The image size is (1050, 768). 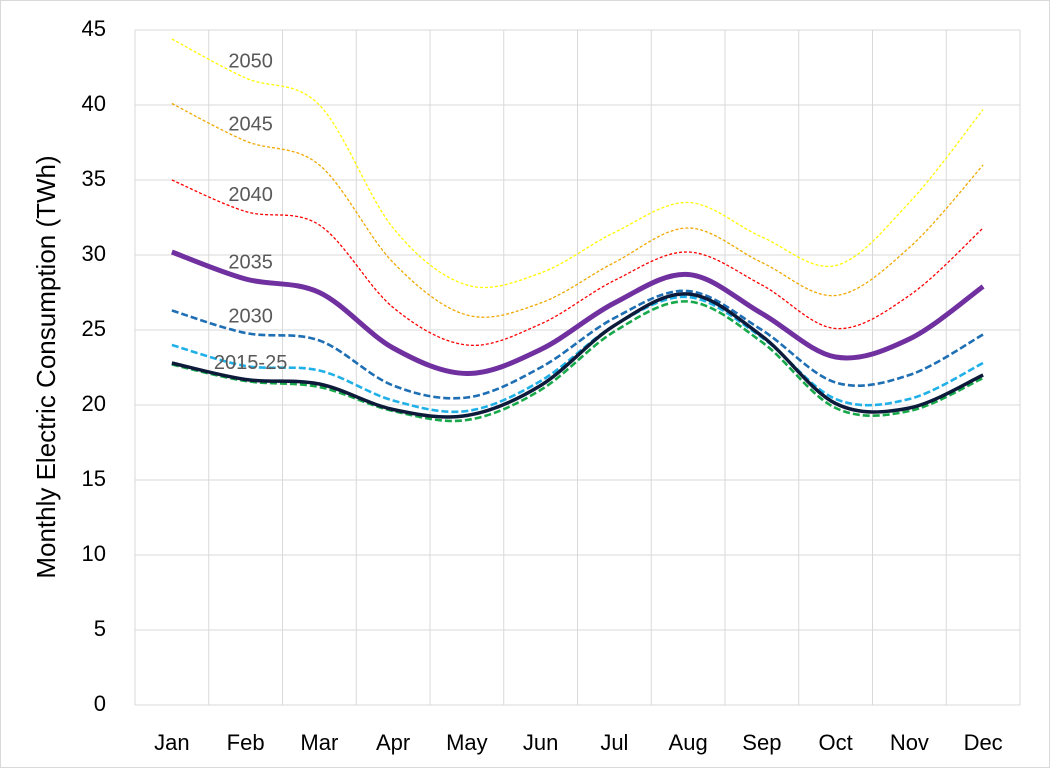 What do you see at coordinates (100, 628) in the screenshot?
I see `y-tick-label: 5` at bounding box center [100, 628].